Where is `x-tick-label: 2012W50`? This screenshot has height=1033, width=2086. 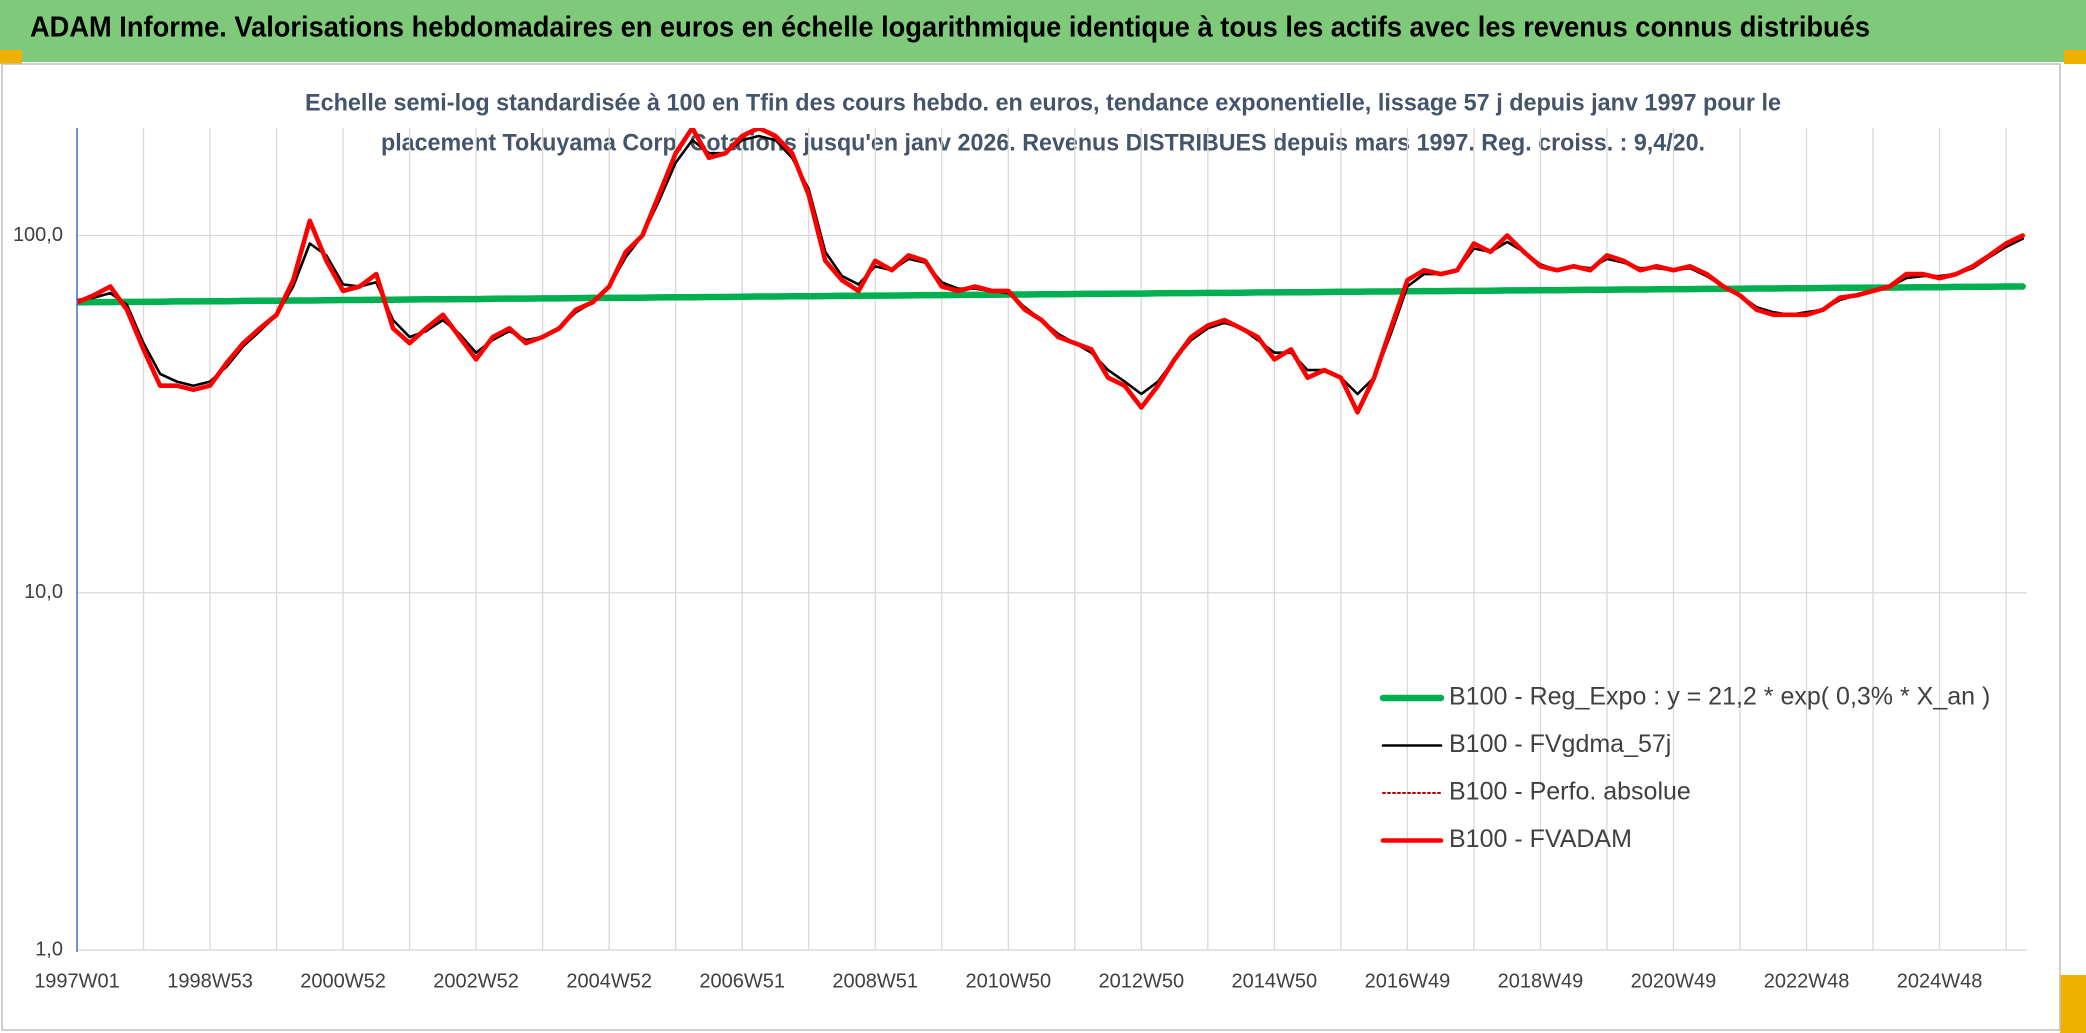 x-tick-label: 2012W50 is located at coordinates (1142, 981).